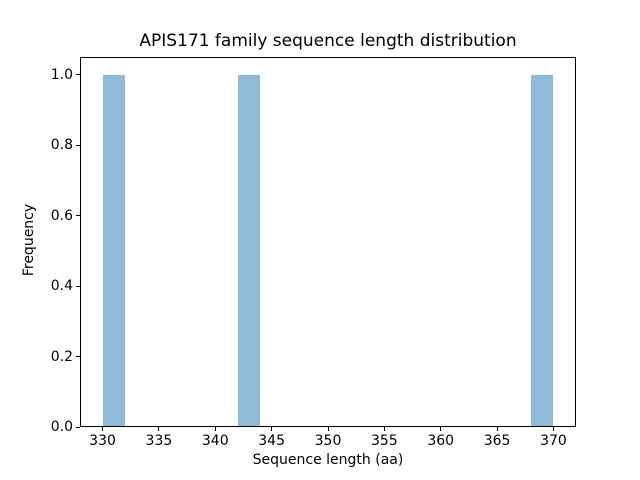 This screenshot has height=480, width=640. What do you see at coordinates (497, 441) in the screenshot?
I see `x-tick-label: 365` at bounding box center [497, 441].